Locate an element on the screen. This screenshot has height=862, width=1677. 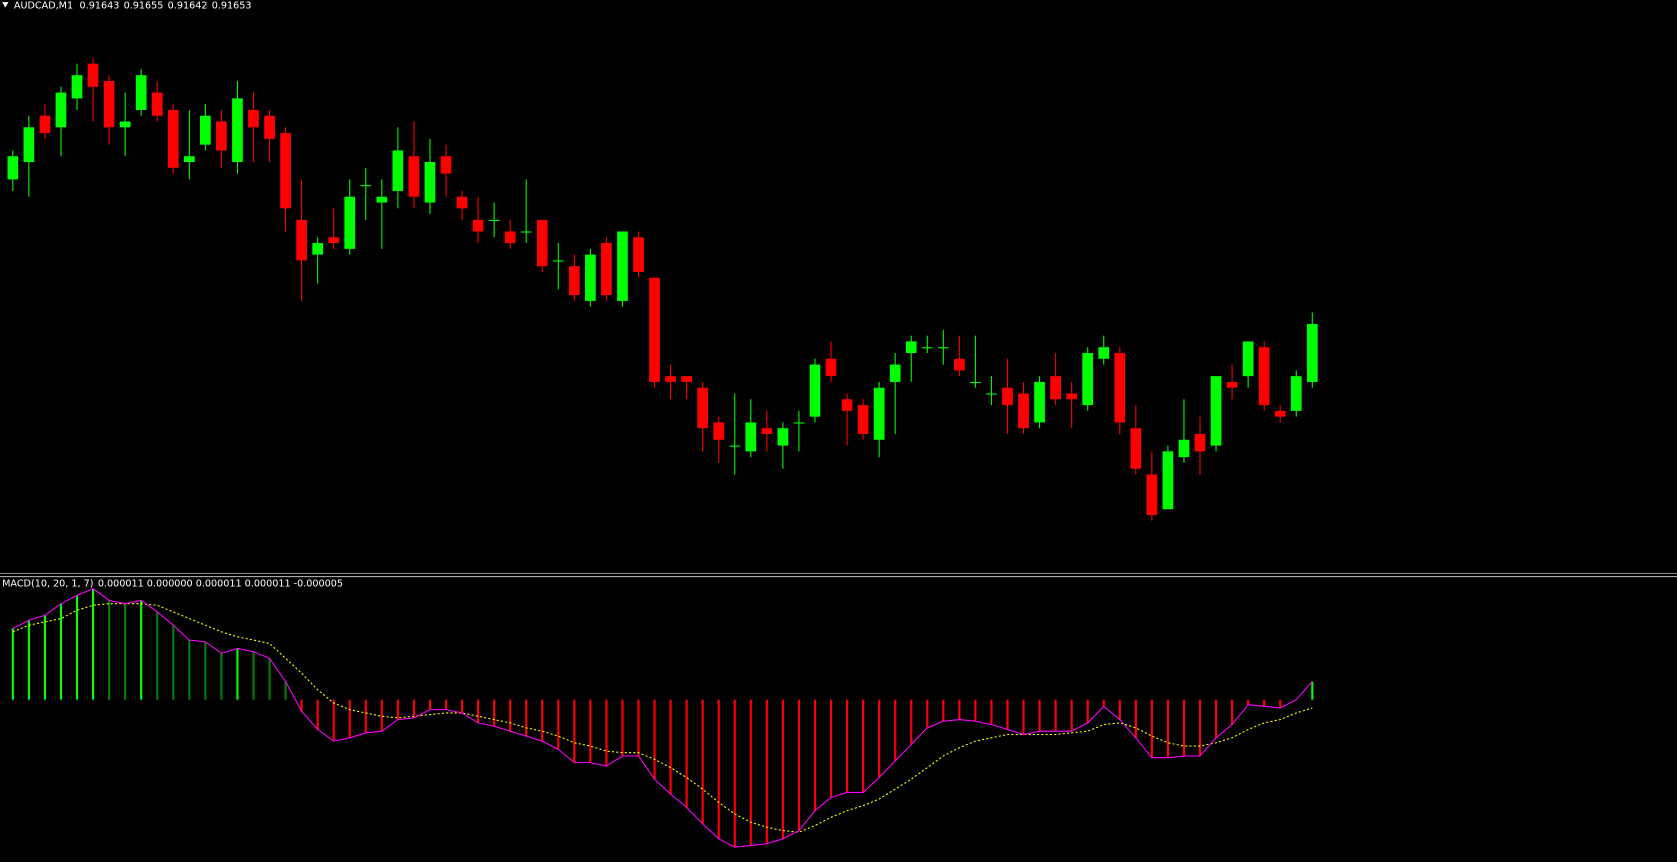
chart-header: AUDCAD,M1 0.91643 0.91655 0.91642 0.91653 is located at coordinates (133, 5).